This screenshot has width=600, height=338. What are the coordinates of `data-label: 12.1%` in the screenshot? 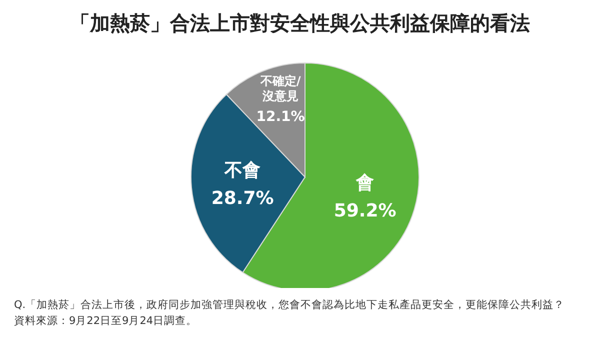 It's located at (280, 117).